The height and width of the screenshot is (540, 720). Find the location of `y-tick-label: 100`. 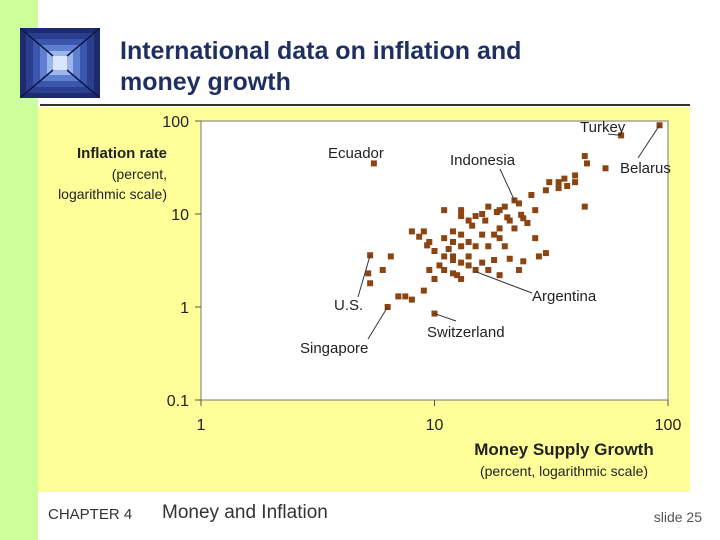

y-tick-label: 100 is located at coordinates (175, 122).